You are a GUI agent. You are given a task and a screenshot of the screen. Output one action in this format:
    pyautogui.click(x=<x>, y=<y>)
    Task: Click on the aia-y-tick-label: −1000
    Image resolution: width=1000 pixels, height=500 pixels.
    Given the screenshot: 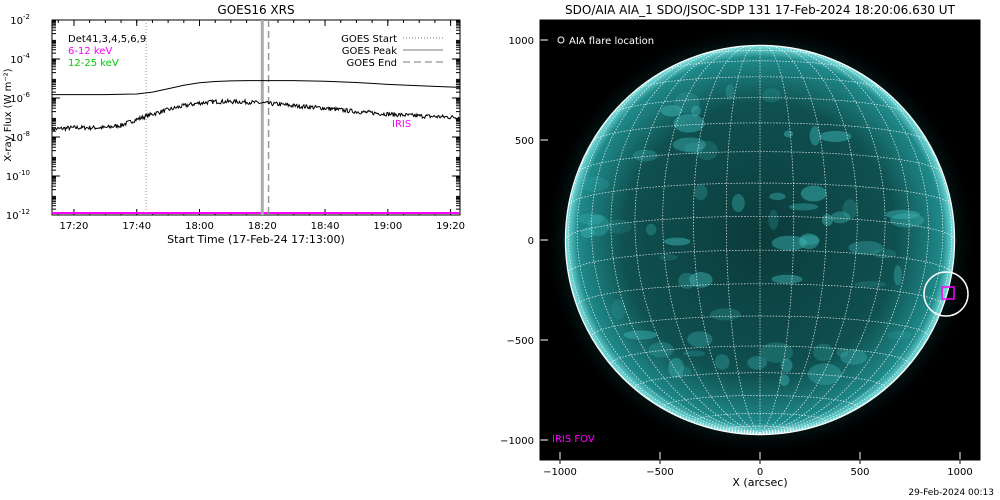 What is the action you would take?
    pyautogui.click(x=517, y=441)
    